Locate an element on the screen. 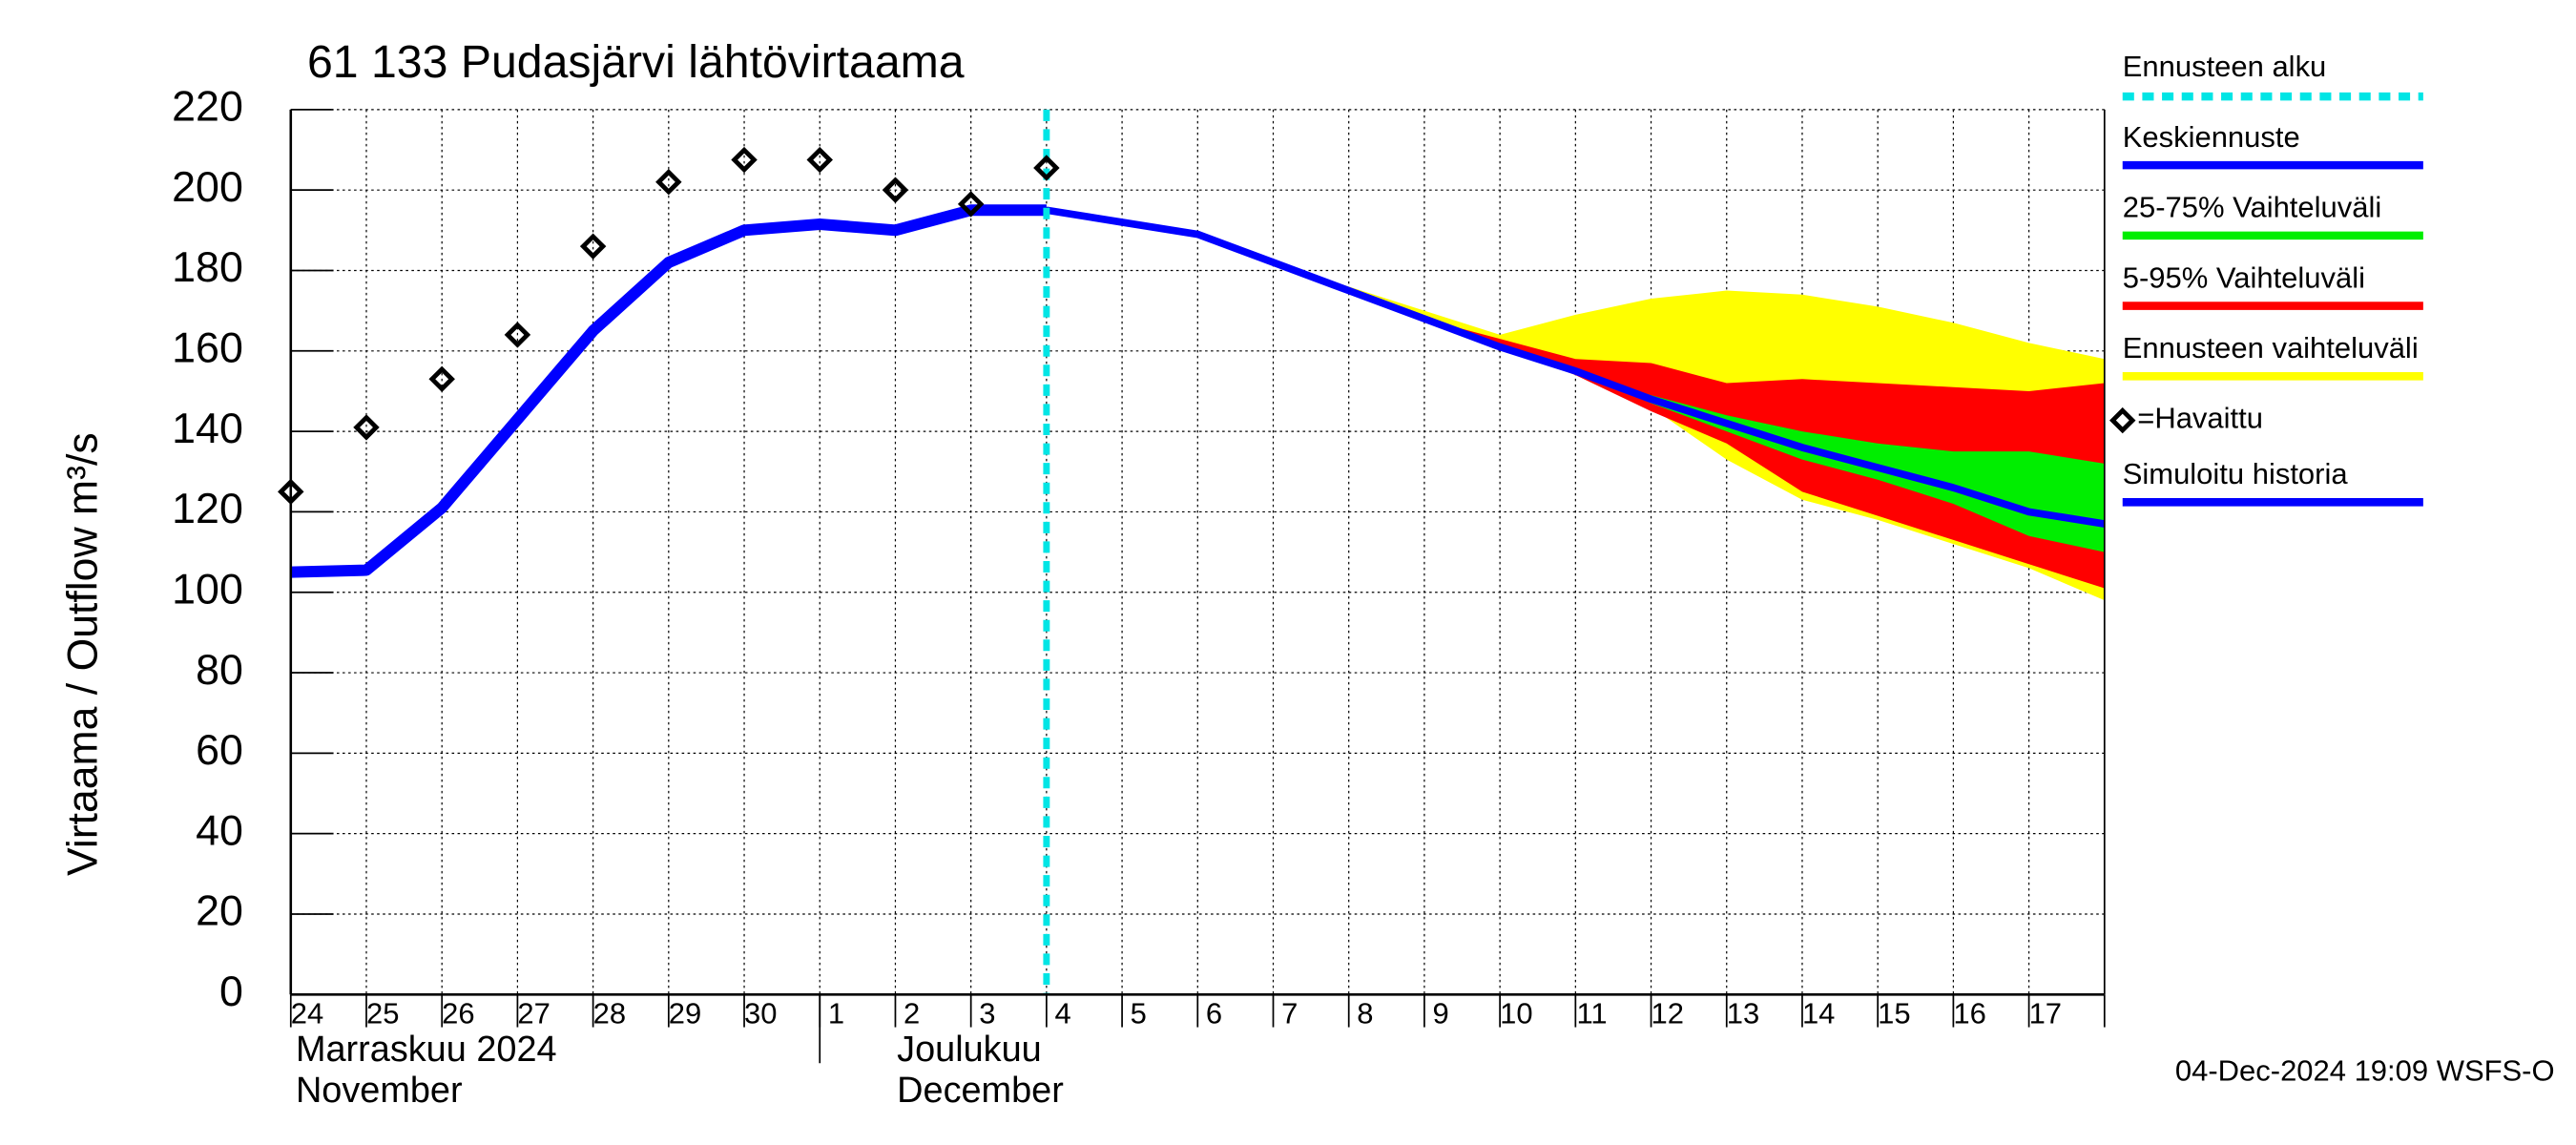  x-tick-label: 14 is located at coordinates (1818, 1013).